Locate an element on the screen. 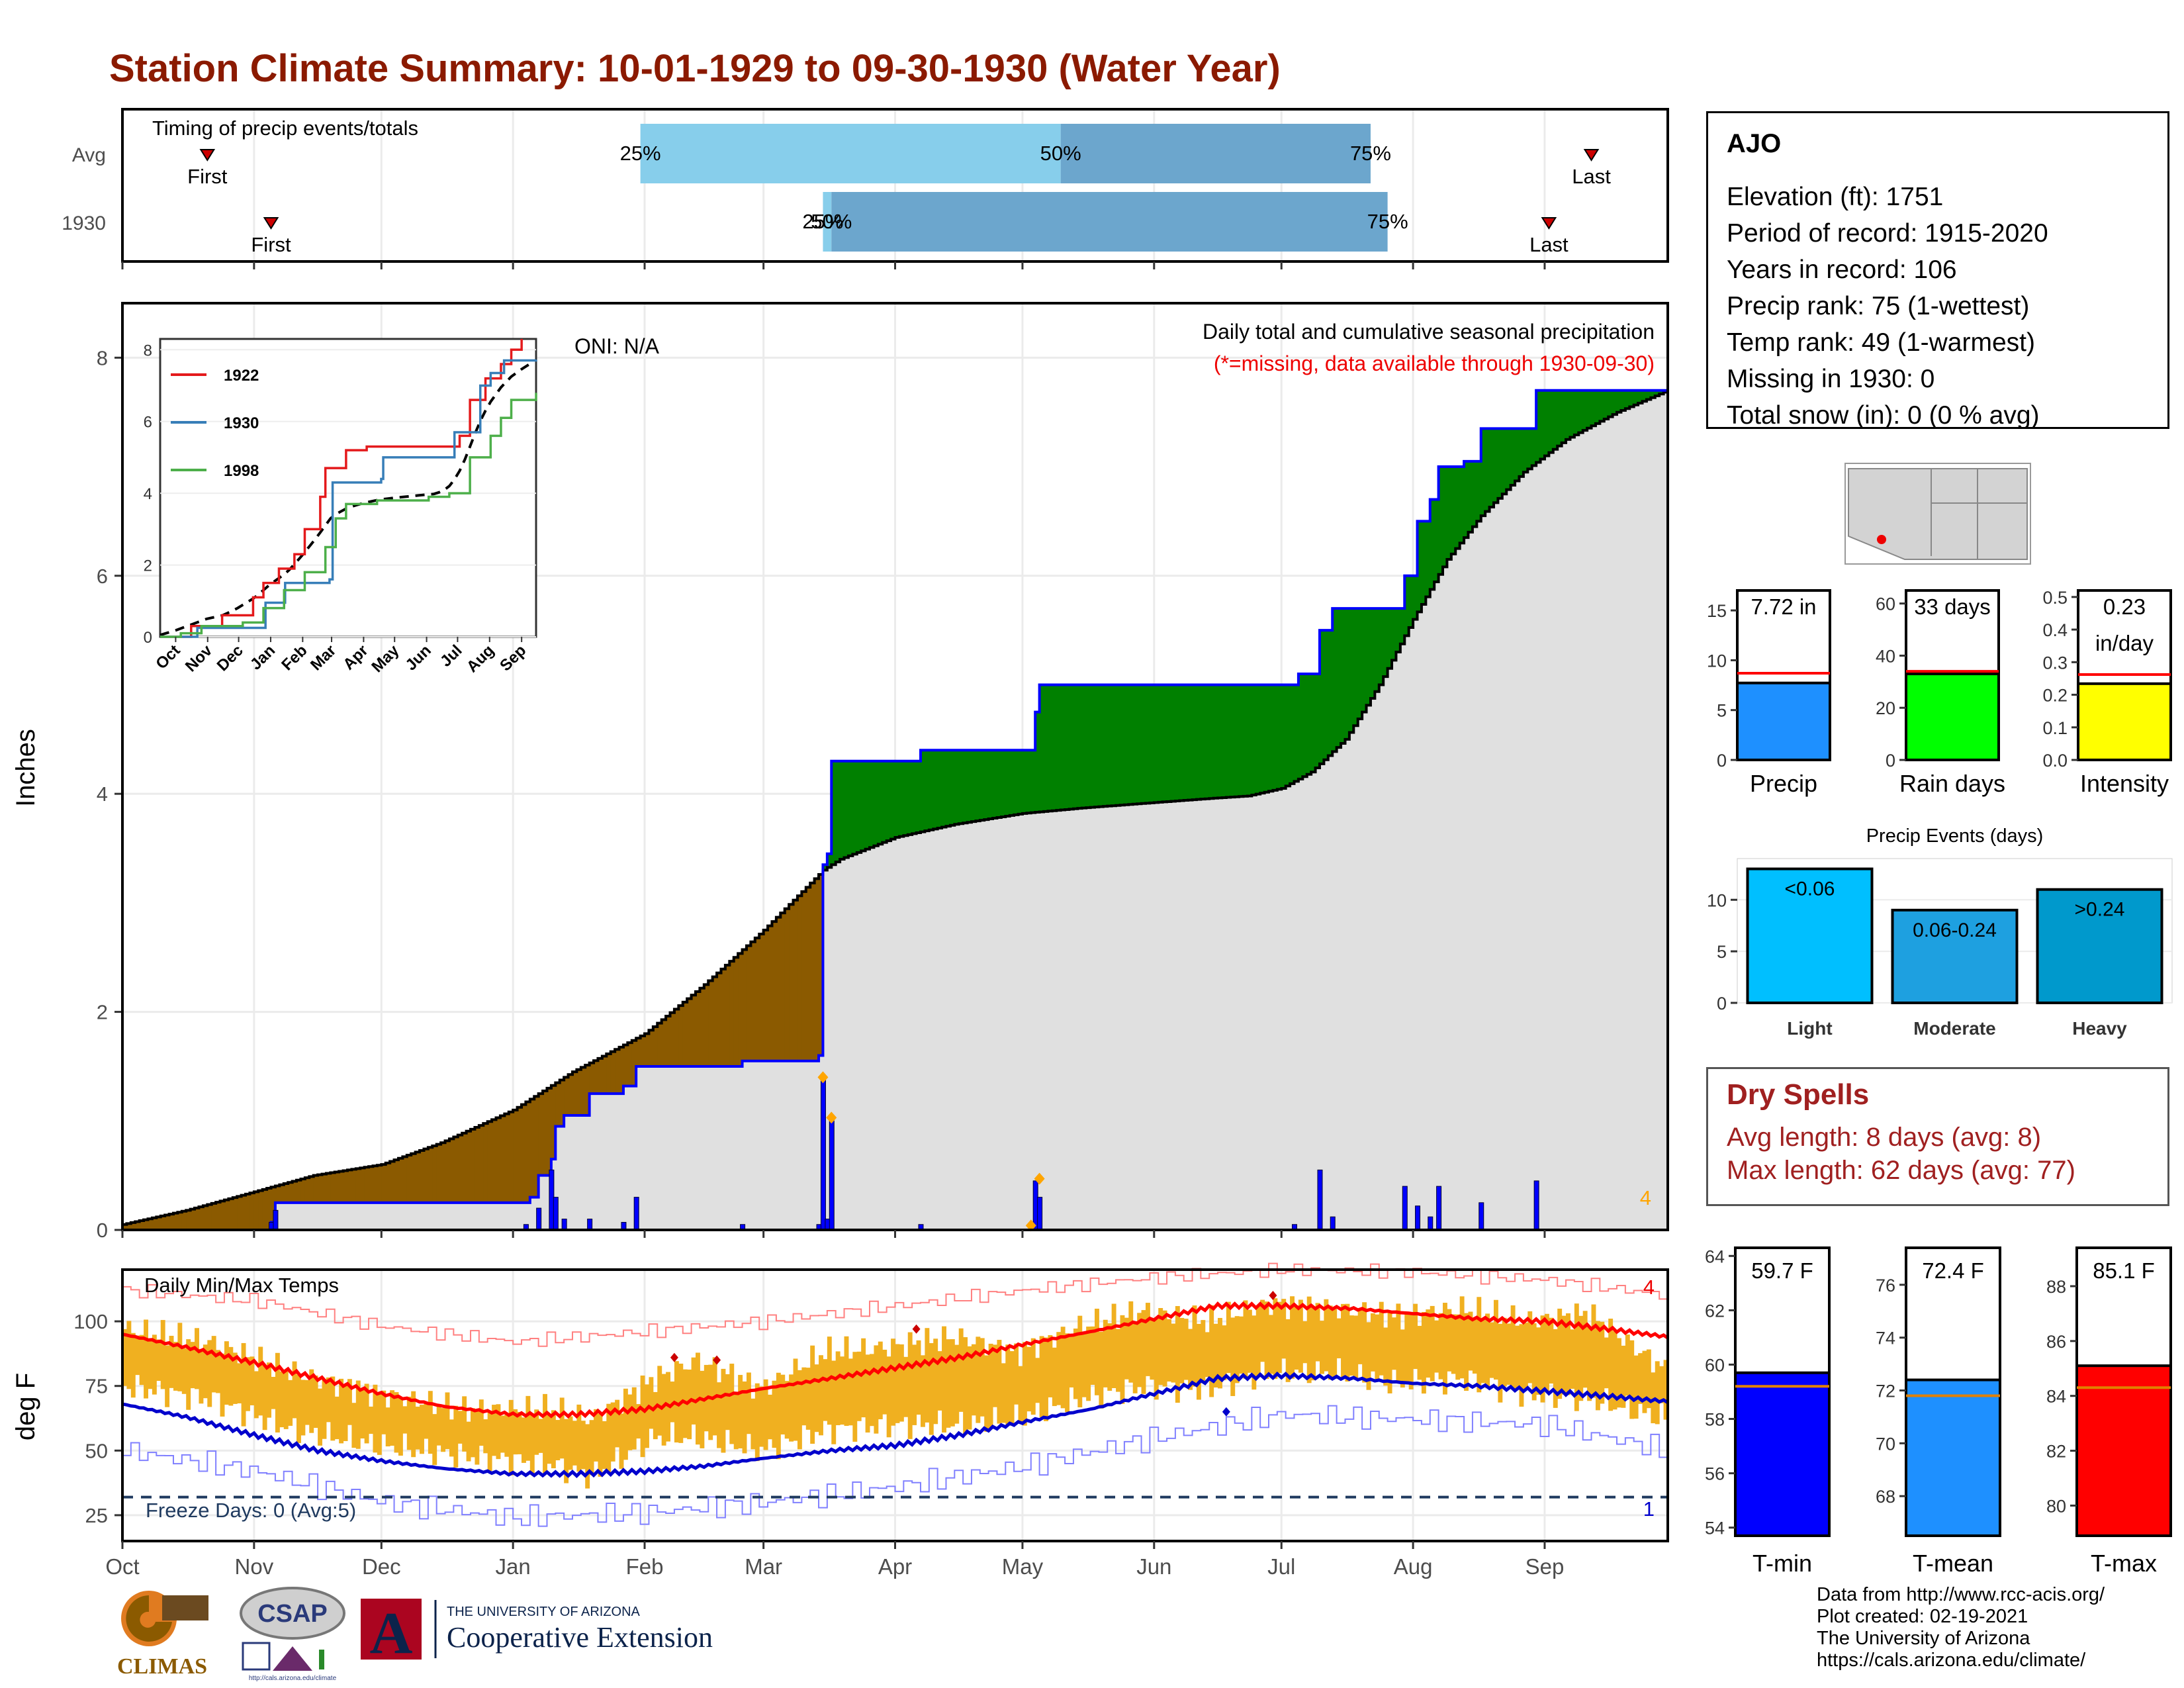  stat-tick-label: 64 is located at coordinates (1715, 1256).